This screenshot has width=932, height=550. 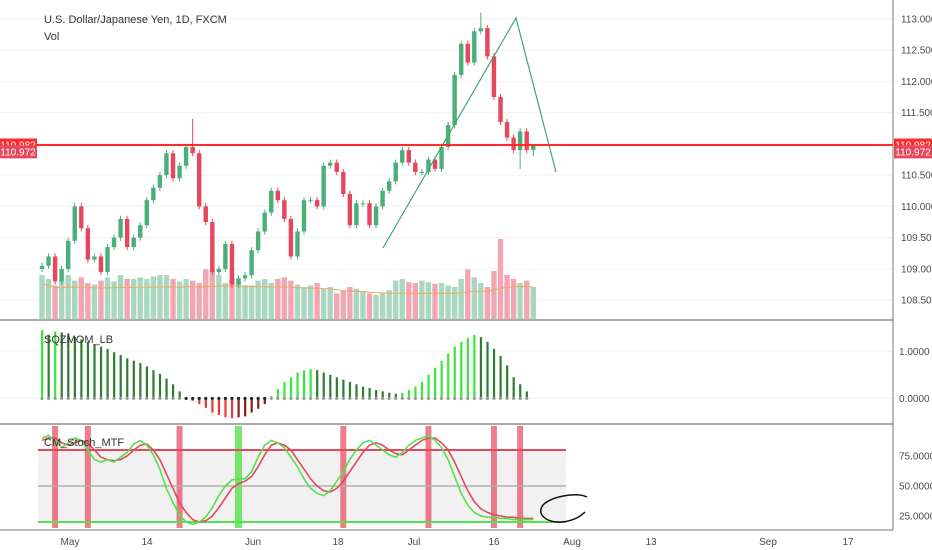 What do you see at coordinates (912, 265) in the screenshot?
I see `price-axis-bg` at bounding box center [912, 265].